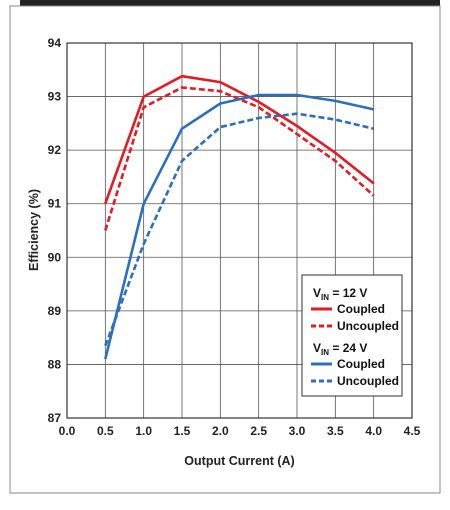 The height and width of the screenshot is (510, 450). Describe the element at coordinates (361, 364) in the screenshot. I see `legend-24v-coupled-label: Coupled` at that location.